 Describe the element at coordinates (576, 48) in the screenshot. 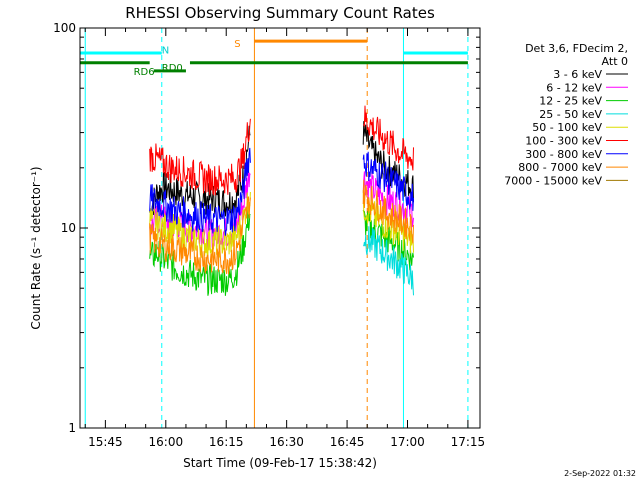

I see `legend-header-0: Det 3,6, FDecim 2,` at that location.